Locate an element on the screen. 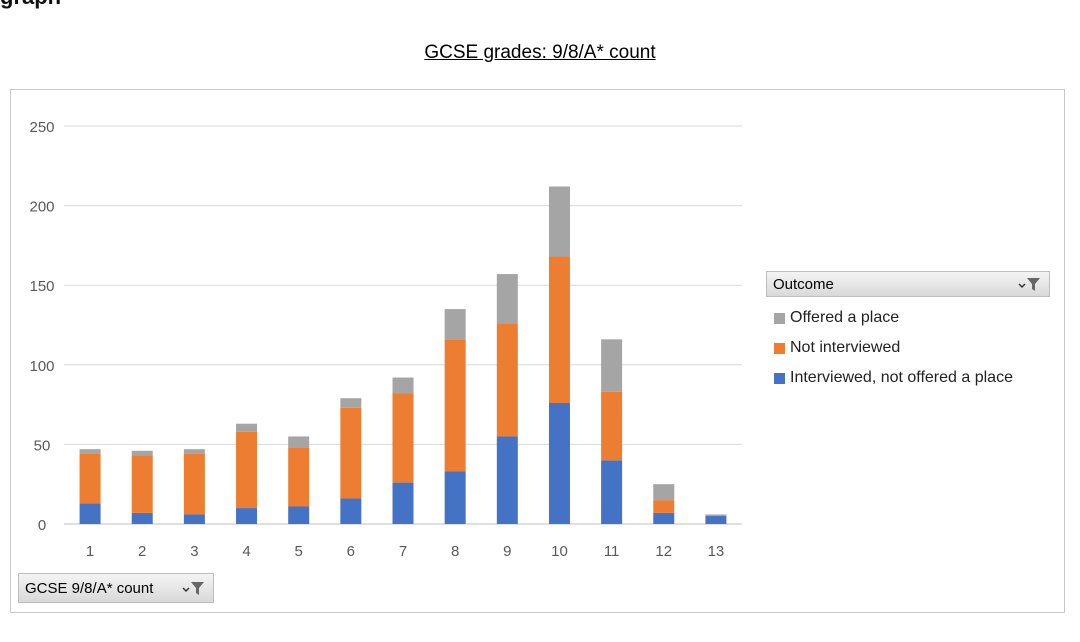 The width and height of the screenshot is (1080, 642). x-tick-label: 7 is located at coordinates (403, 551).